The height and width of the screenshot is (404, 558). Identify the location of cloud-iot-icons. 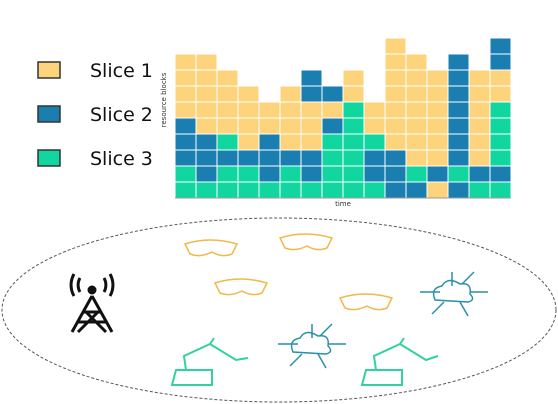
(383, 320).